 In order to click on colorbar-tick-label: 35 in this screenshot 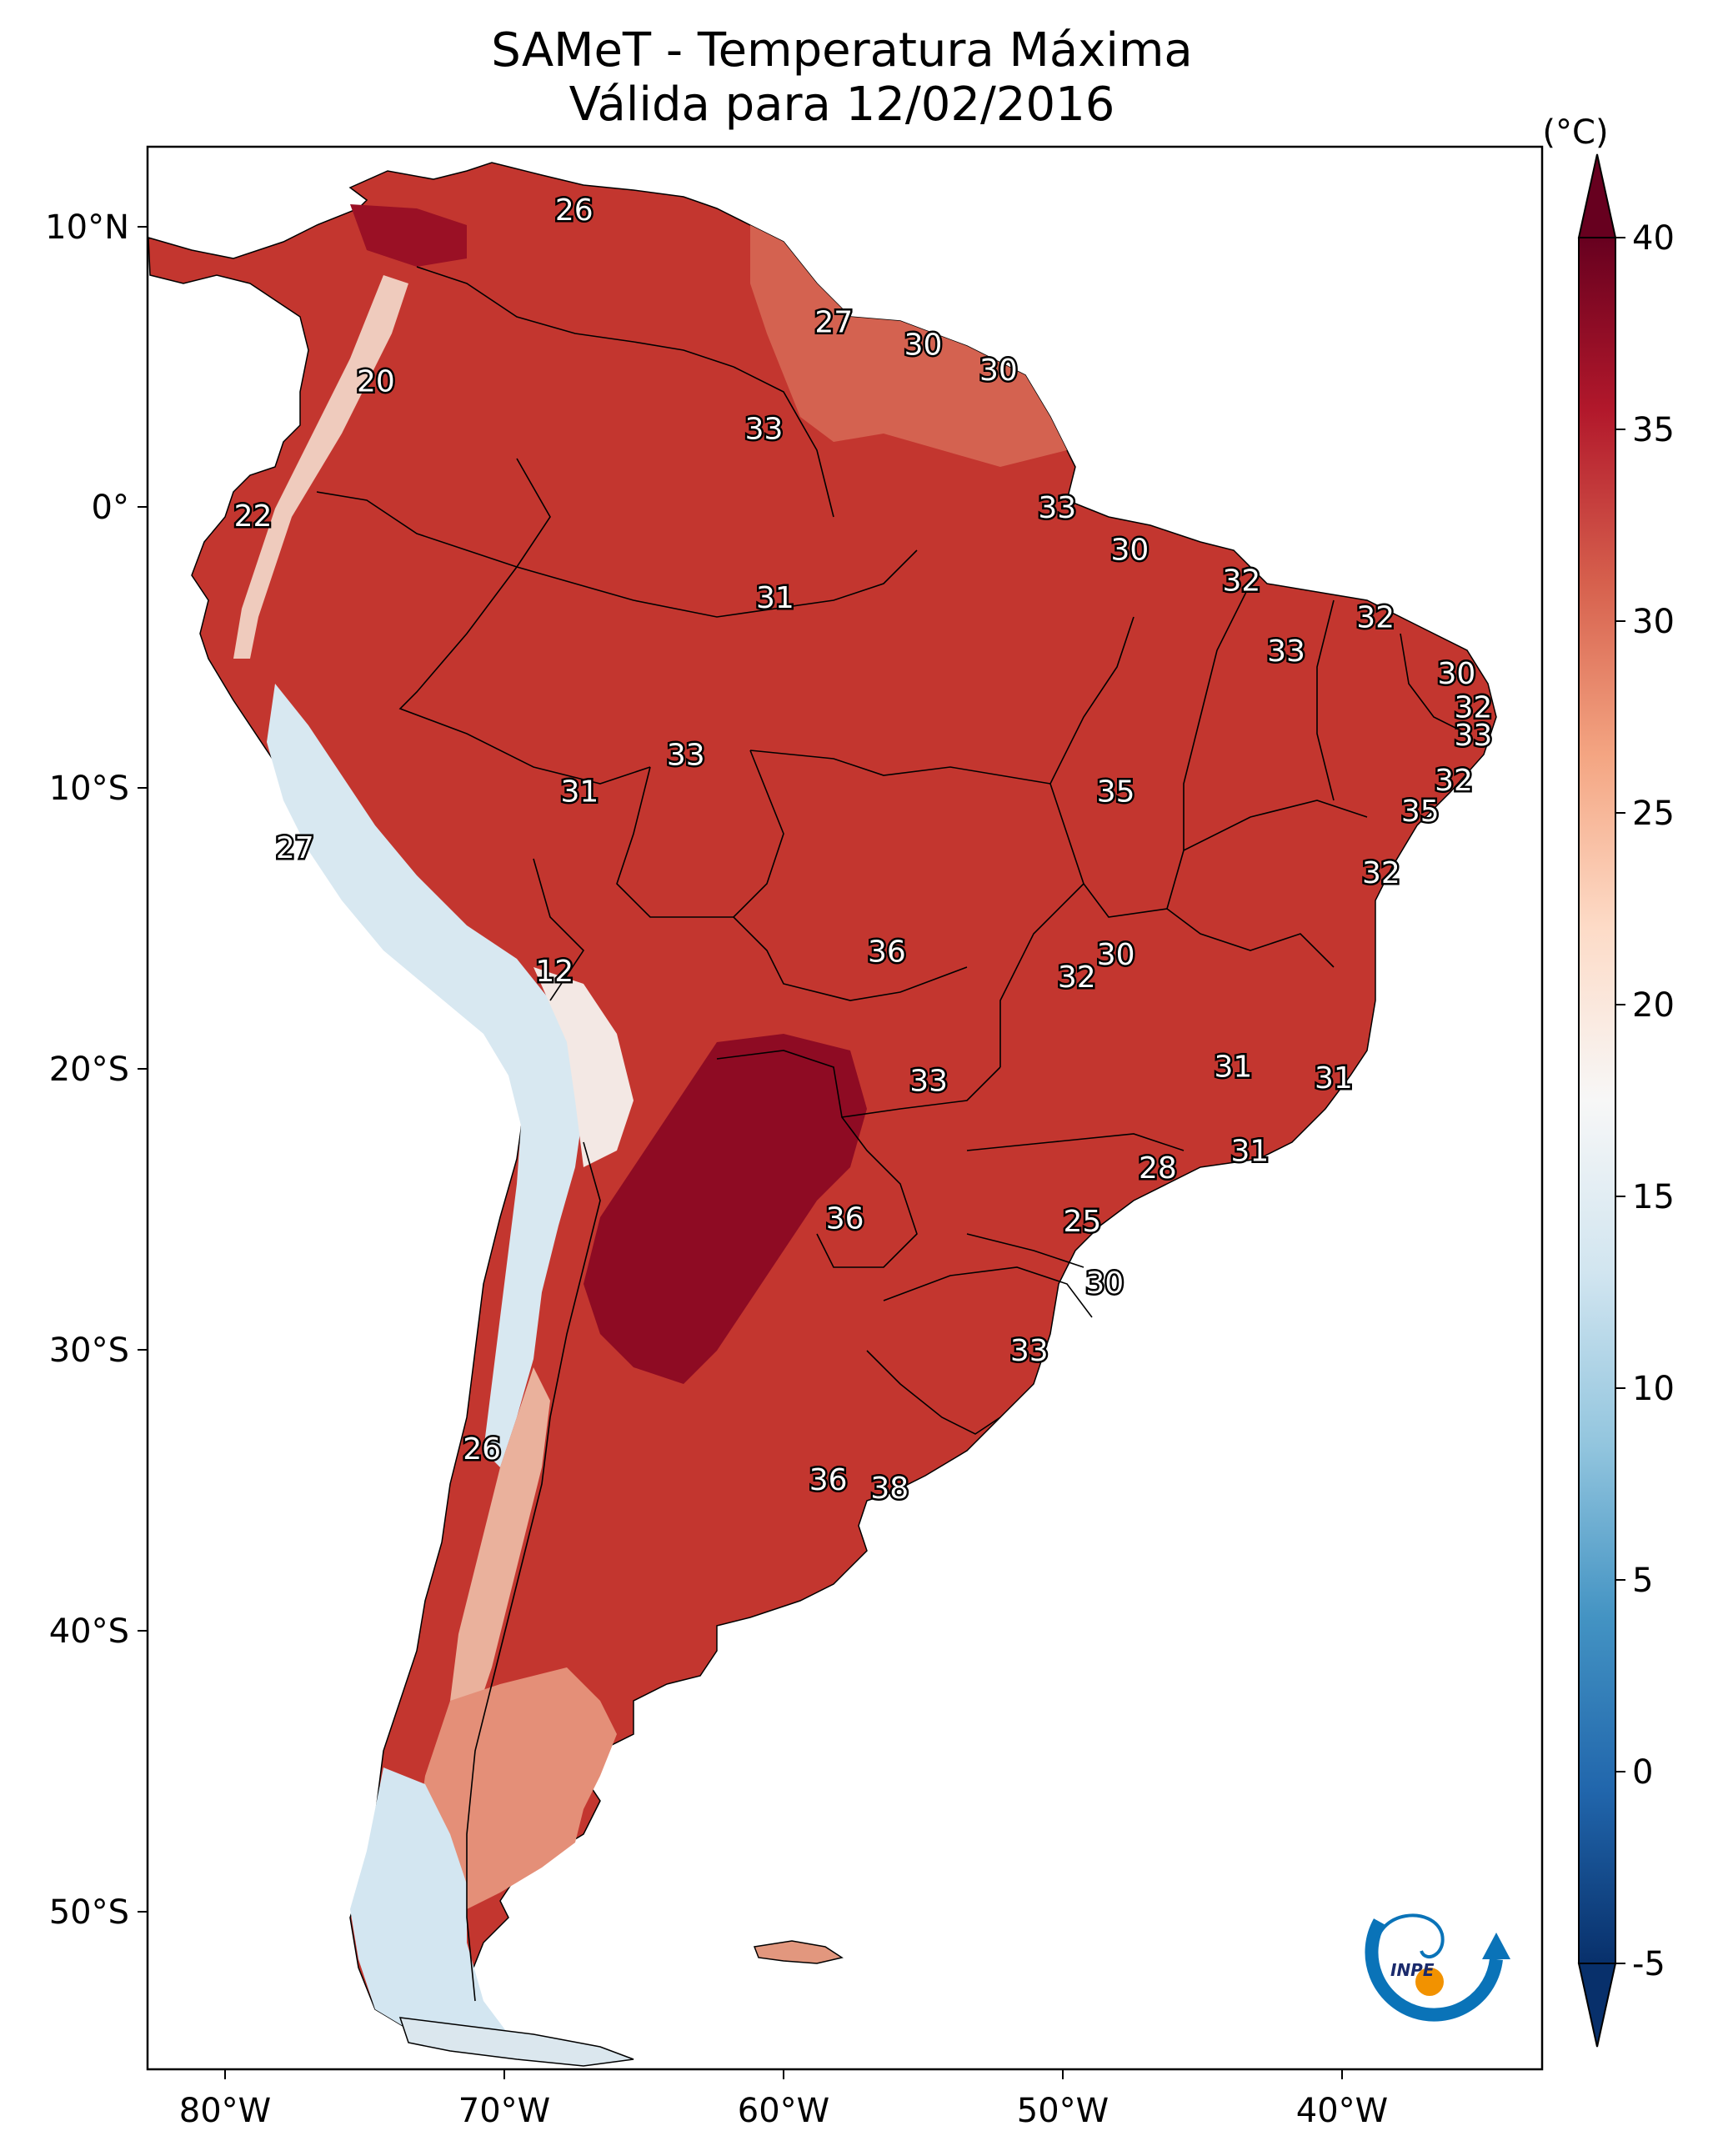, I will do `click(1653, 430)`.